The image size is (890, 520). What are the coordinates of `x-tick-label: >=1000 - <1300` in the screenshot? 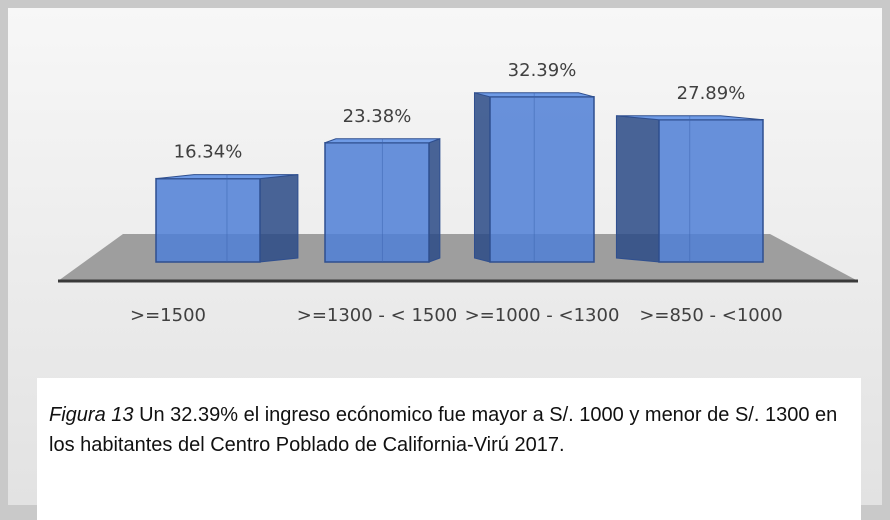 It's located at (542, 315).